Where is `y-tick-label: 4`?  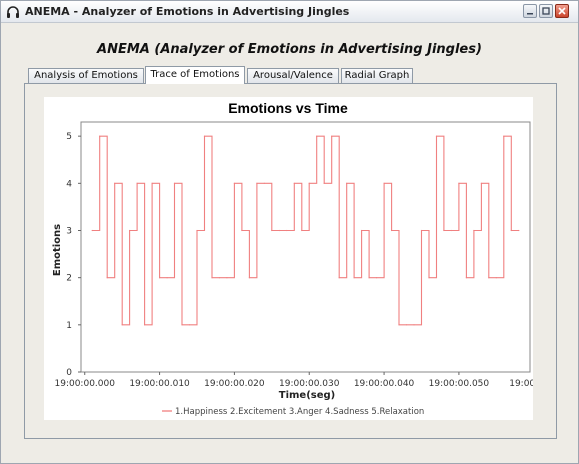
y-tick-label: 4 is located at coordinates (69, 184).